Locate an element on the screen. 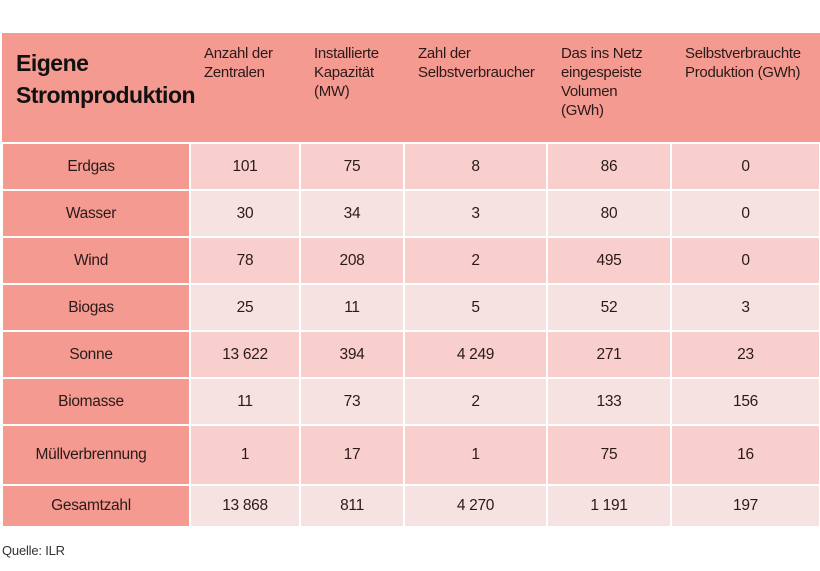 The image size is (820, 571). cell-count: 25 is located at coordinates (245, 307).